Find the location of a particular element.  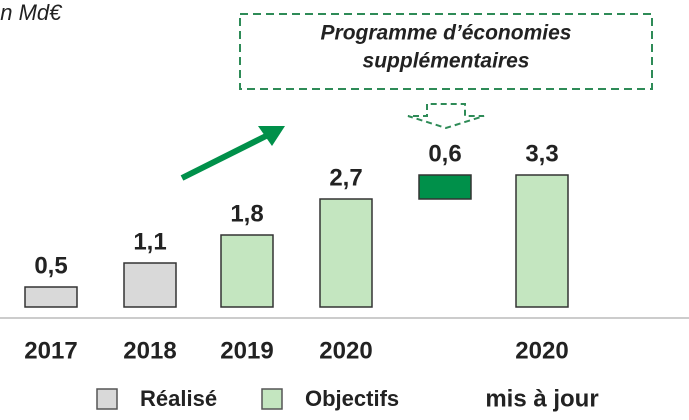

x-tick-label: 2019 is located at coordinates (246, 350).